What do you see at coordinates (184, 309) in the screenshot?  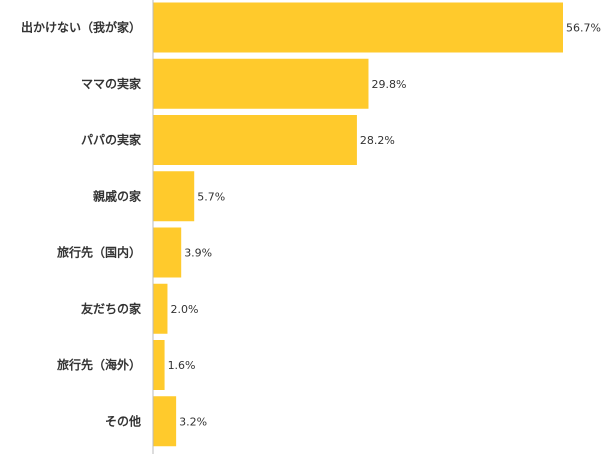 I see `value-label-6: 2.0%` at bounding box center [184, 309].